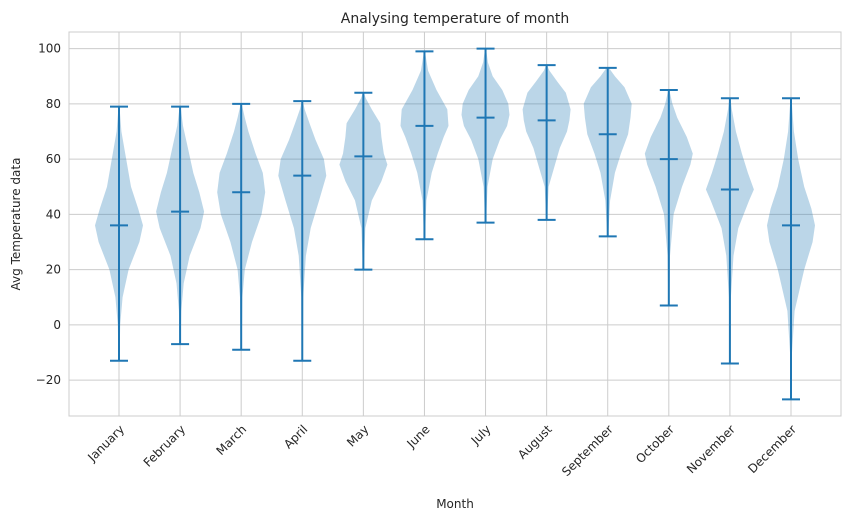 The width and height of the screenshot is (853, 520). Describe the element at coordinates (49, 49) in the screenshot. I see `y-tick-label: 100` at that location.